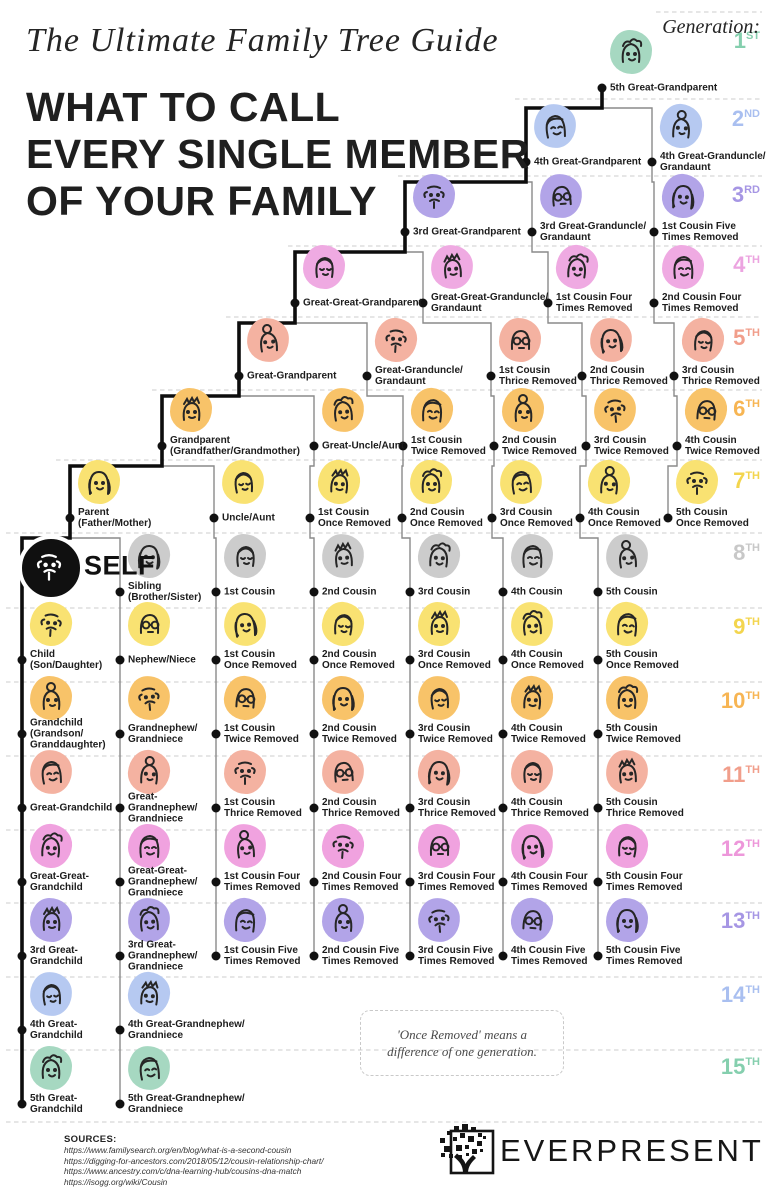 The width and height of the screenshot is (768, 1195). Describe the element at coordinates (343, 846) in the screenshot. I see `avatar-c2r4d` at that location.